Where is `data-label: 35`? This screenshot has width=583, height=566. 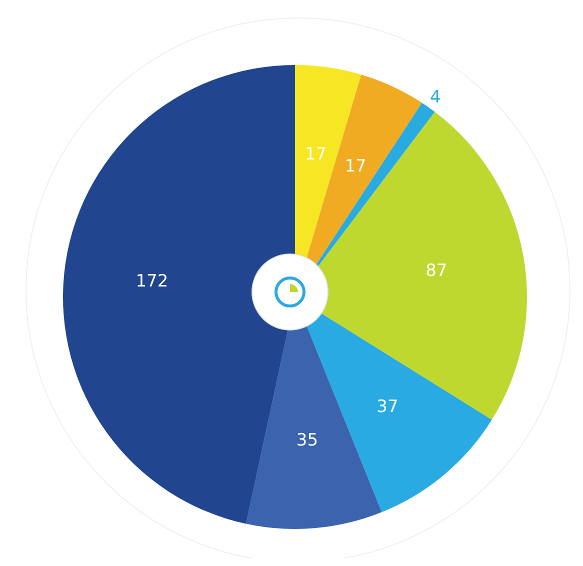 data-label: 35 is located at coordinates (307, 440).